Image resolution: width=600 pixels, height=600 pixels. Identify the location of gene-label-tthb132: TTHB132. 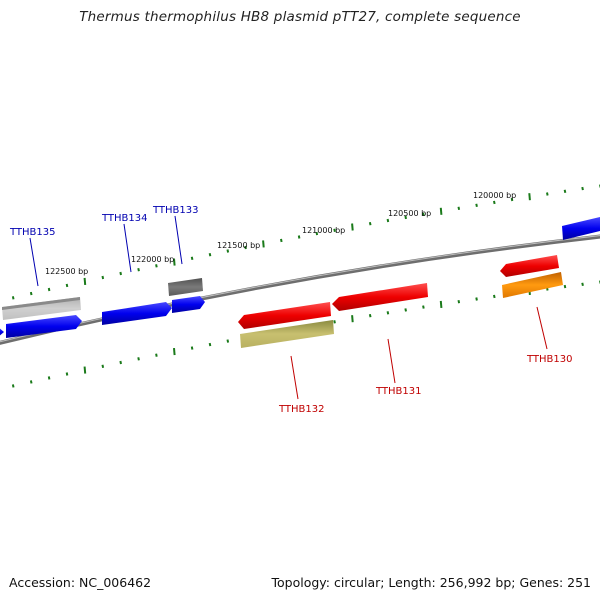
(301, 409).